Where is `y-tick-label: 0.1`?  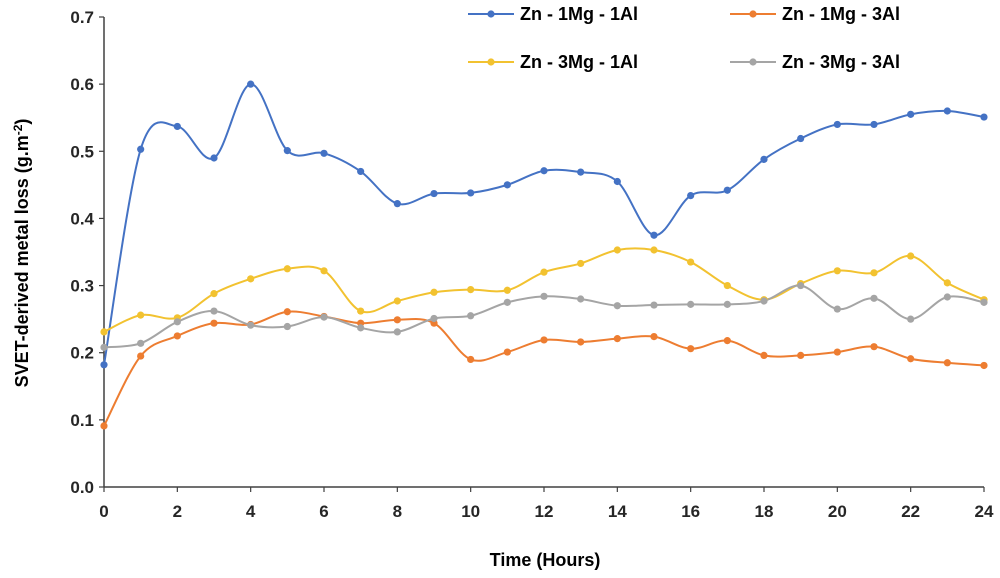
y-tick-label: 0.1 is located at coordinates (82, 420).